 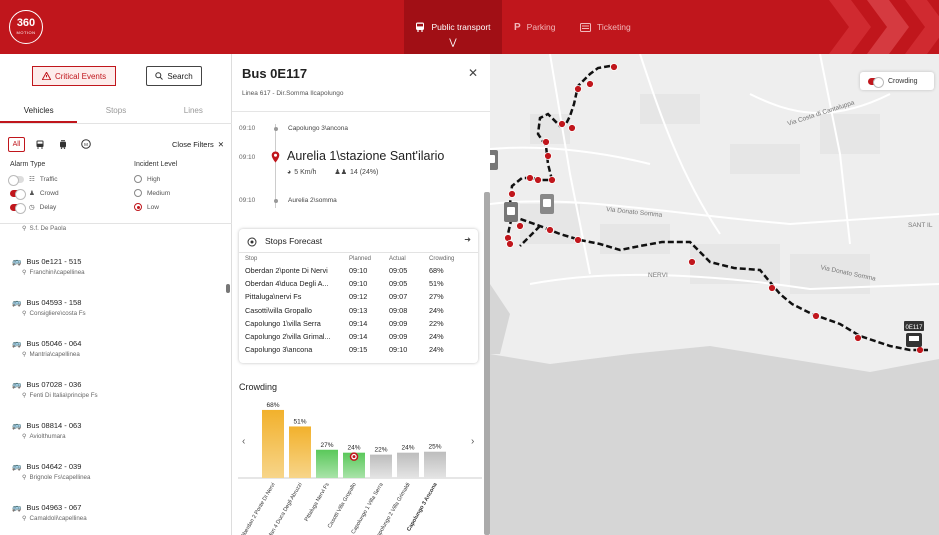 I want to click on alarm-option-traffic: ☷ Traffic, so click(x=64, y=179).